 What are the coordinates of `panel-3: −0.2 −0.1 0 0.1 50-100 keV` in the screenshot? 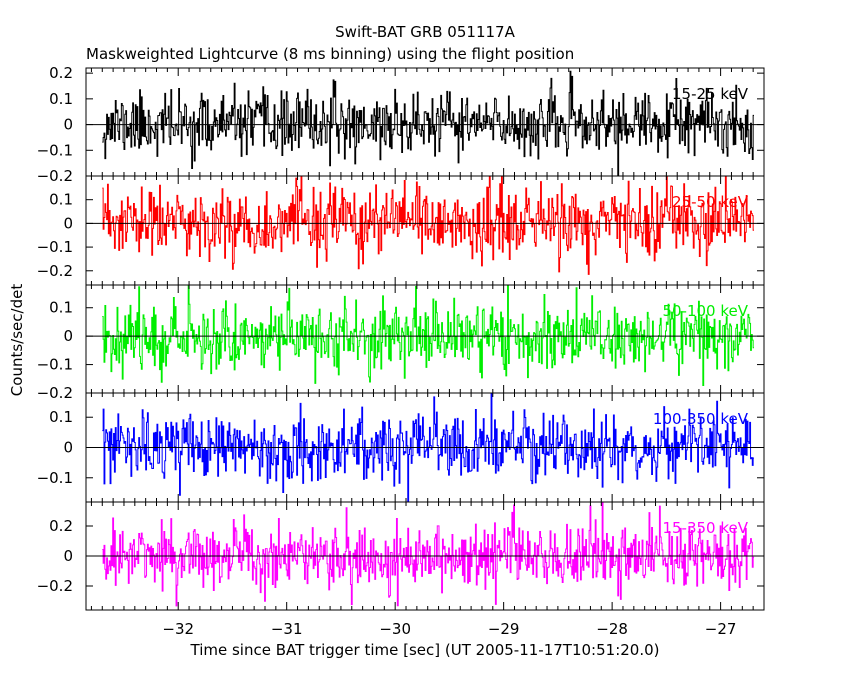 It's located at (401, 343).